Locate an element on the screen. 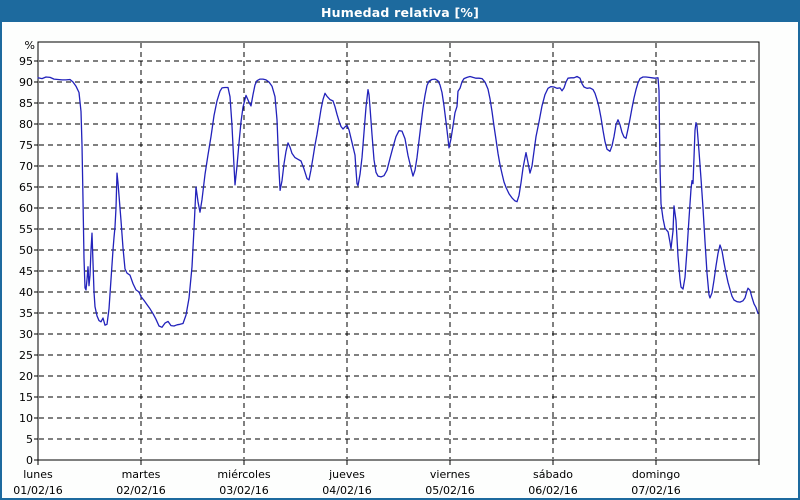  y-tick-label: 5 is located at coordinates (29, 439).